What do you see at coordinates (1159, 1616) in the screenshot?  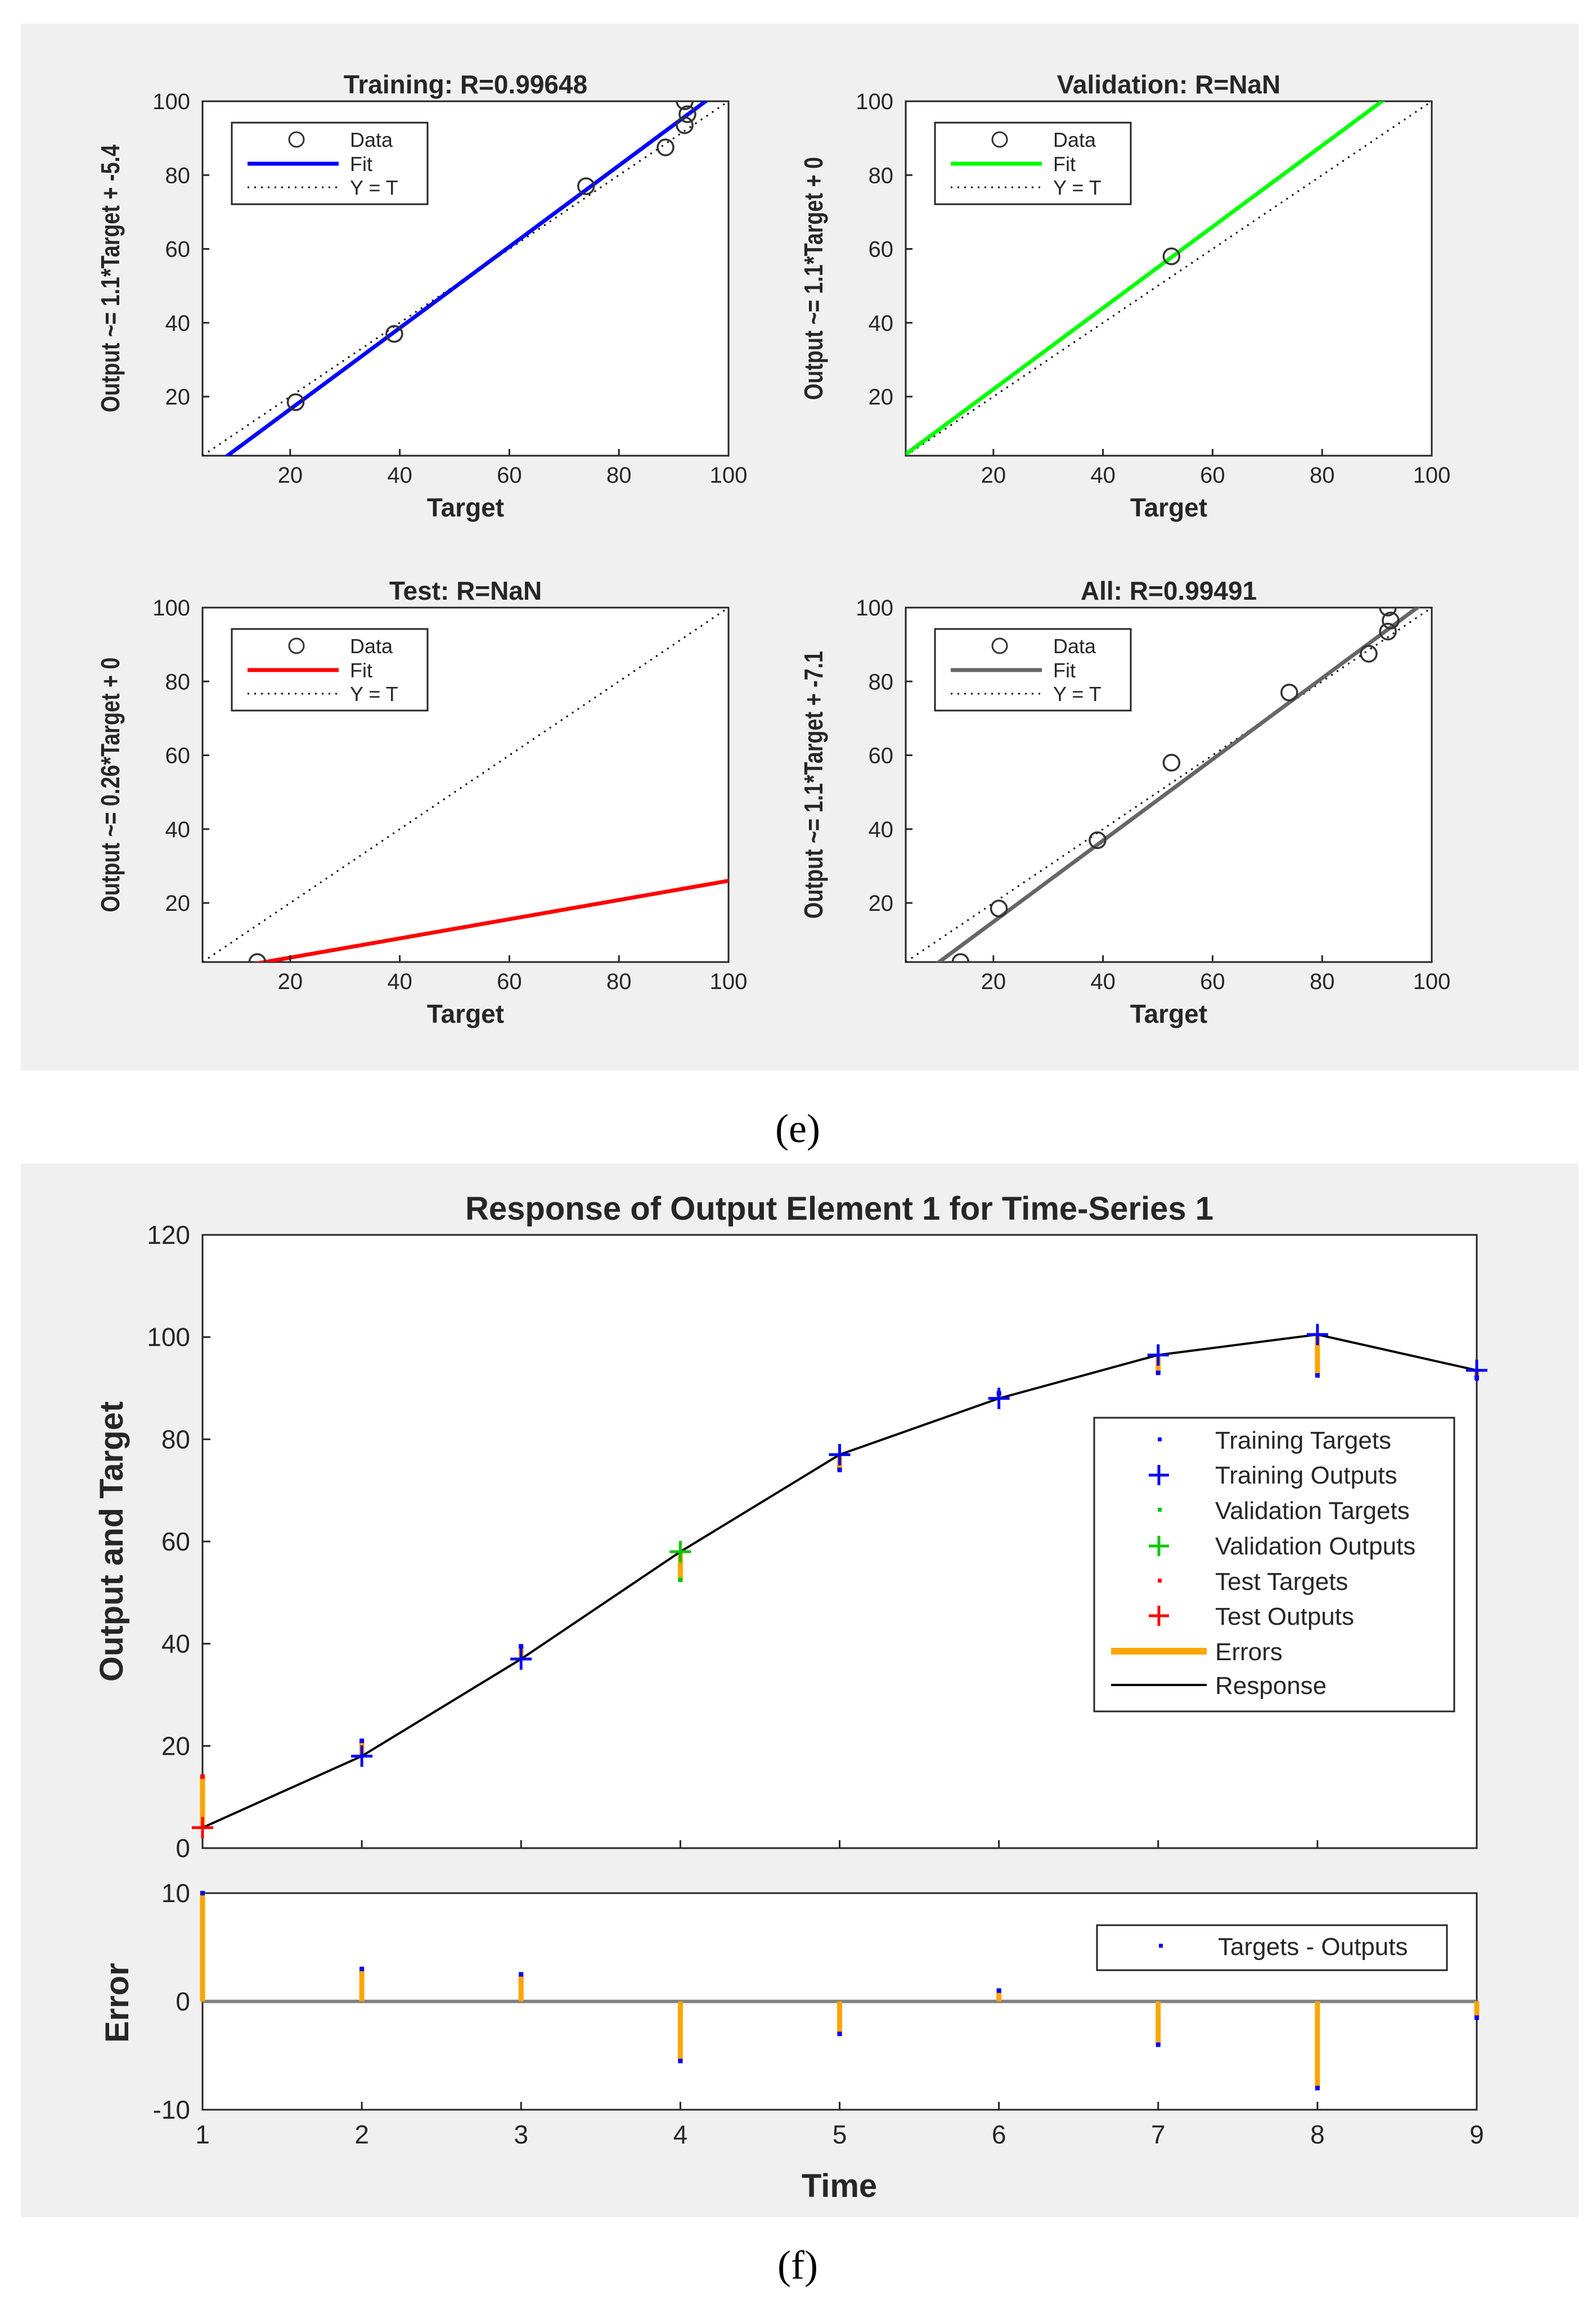 I see `legend-marker-test-outputs` at bounding box center [1159, 1616].